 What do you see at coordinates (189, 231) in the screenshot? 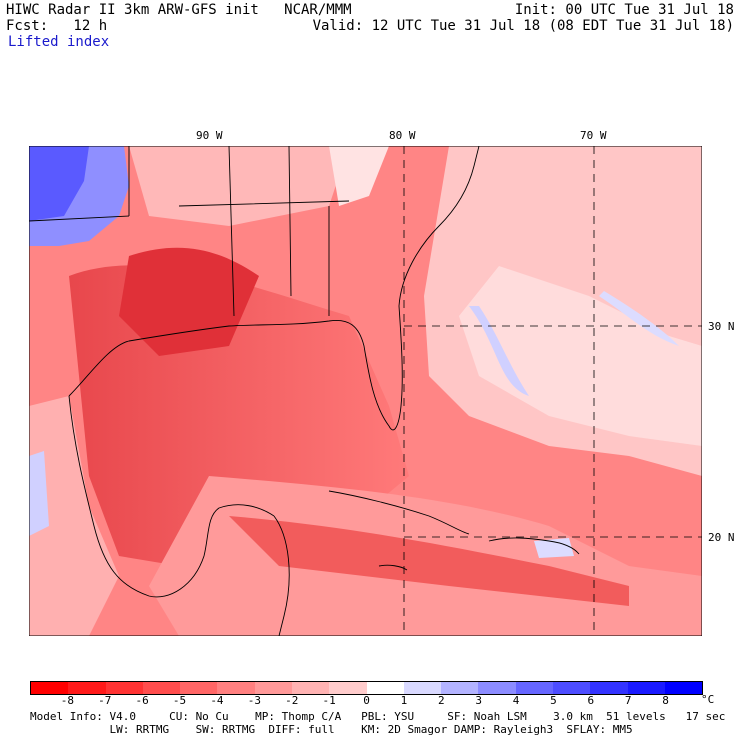
I see `state-borders` at bounding box center [189, 231].